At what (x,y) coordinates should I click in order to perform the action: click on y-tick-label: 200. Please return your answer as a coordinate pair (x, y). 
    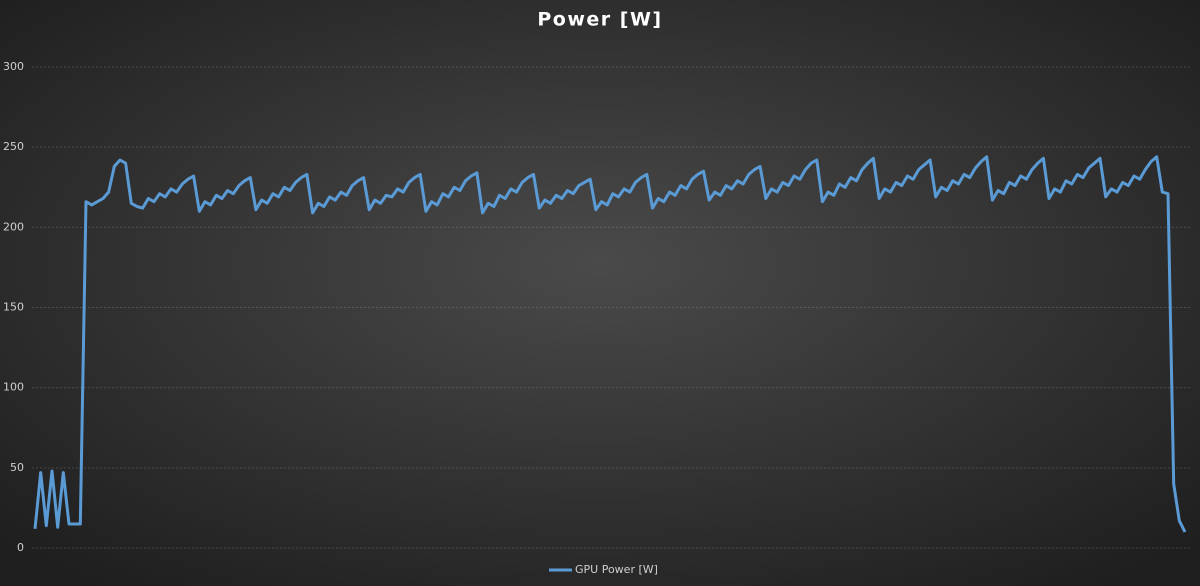
    Looking at the image, I should click on (13, 226).